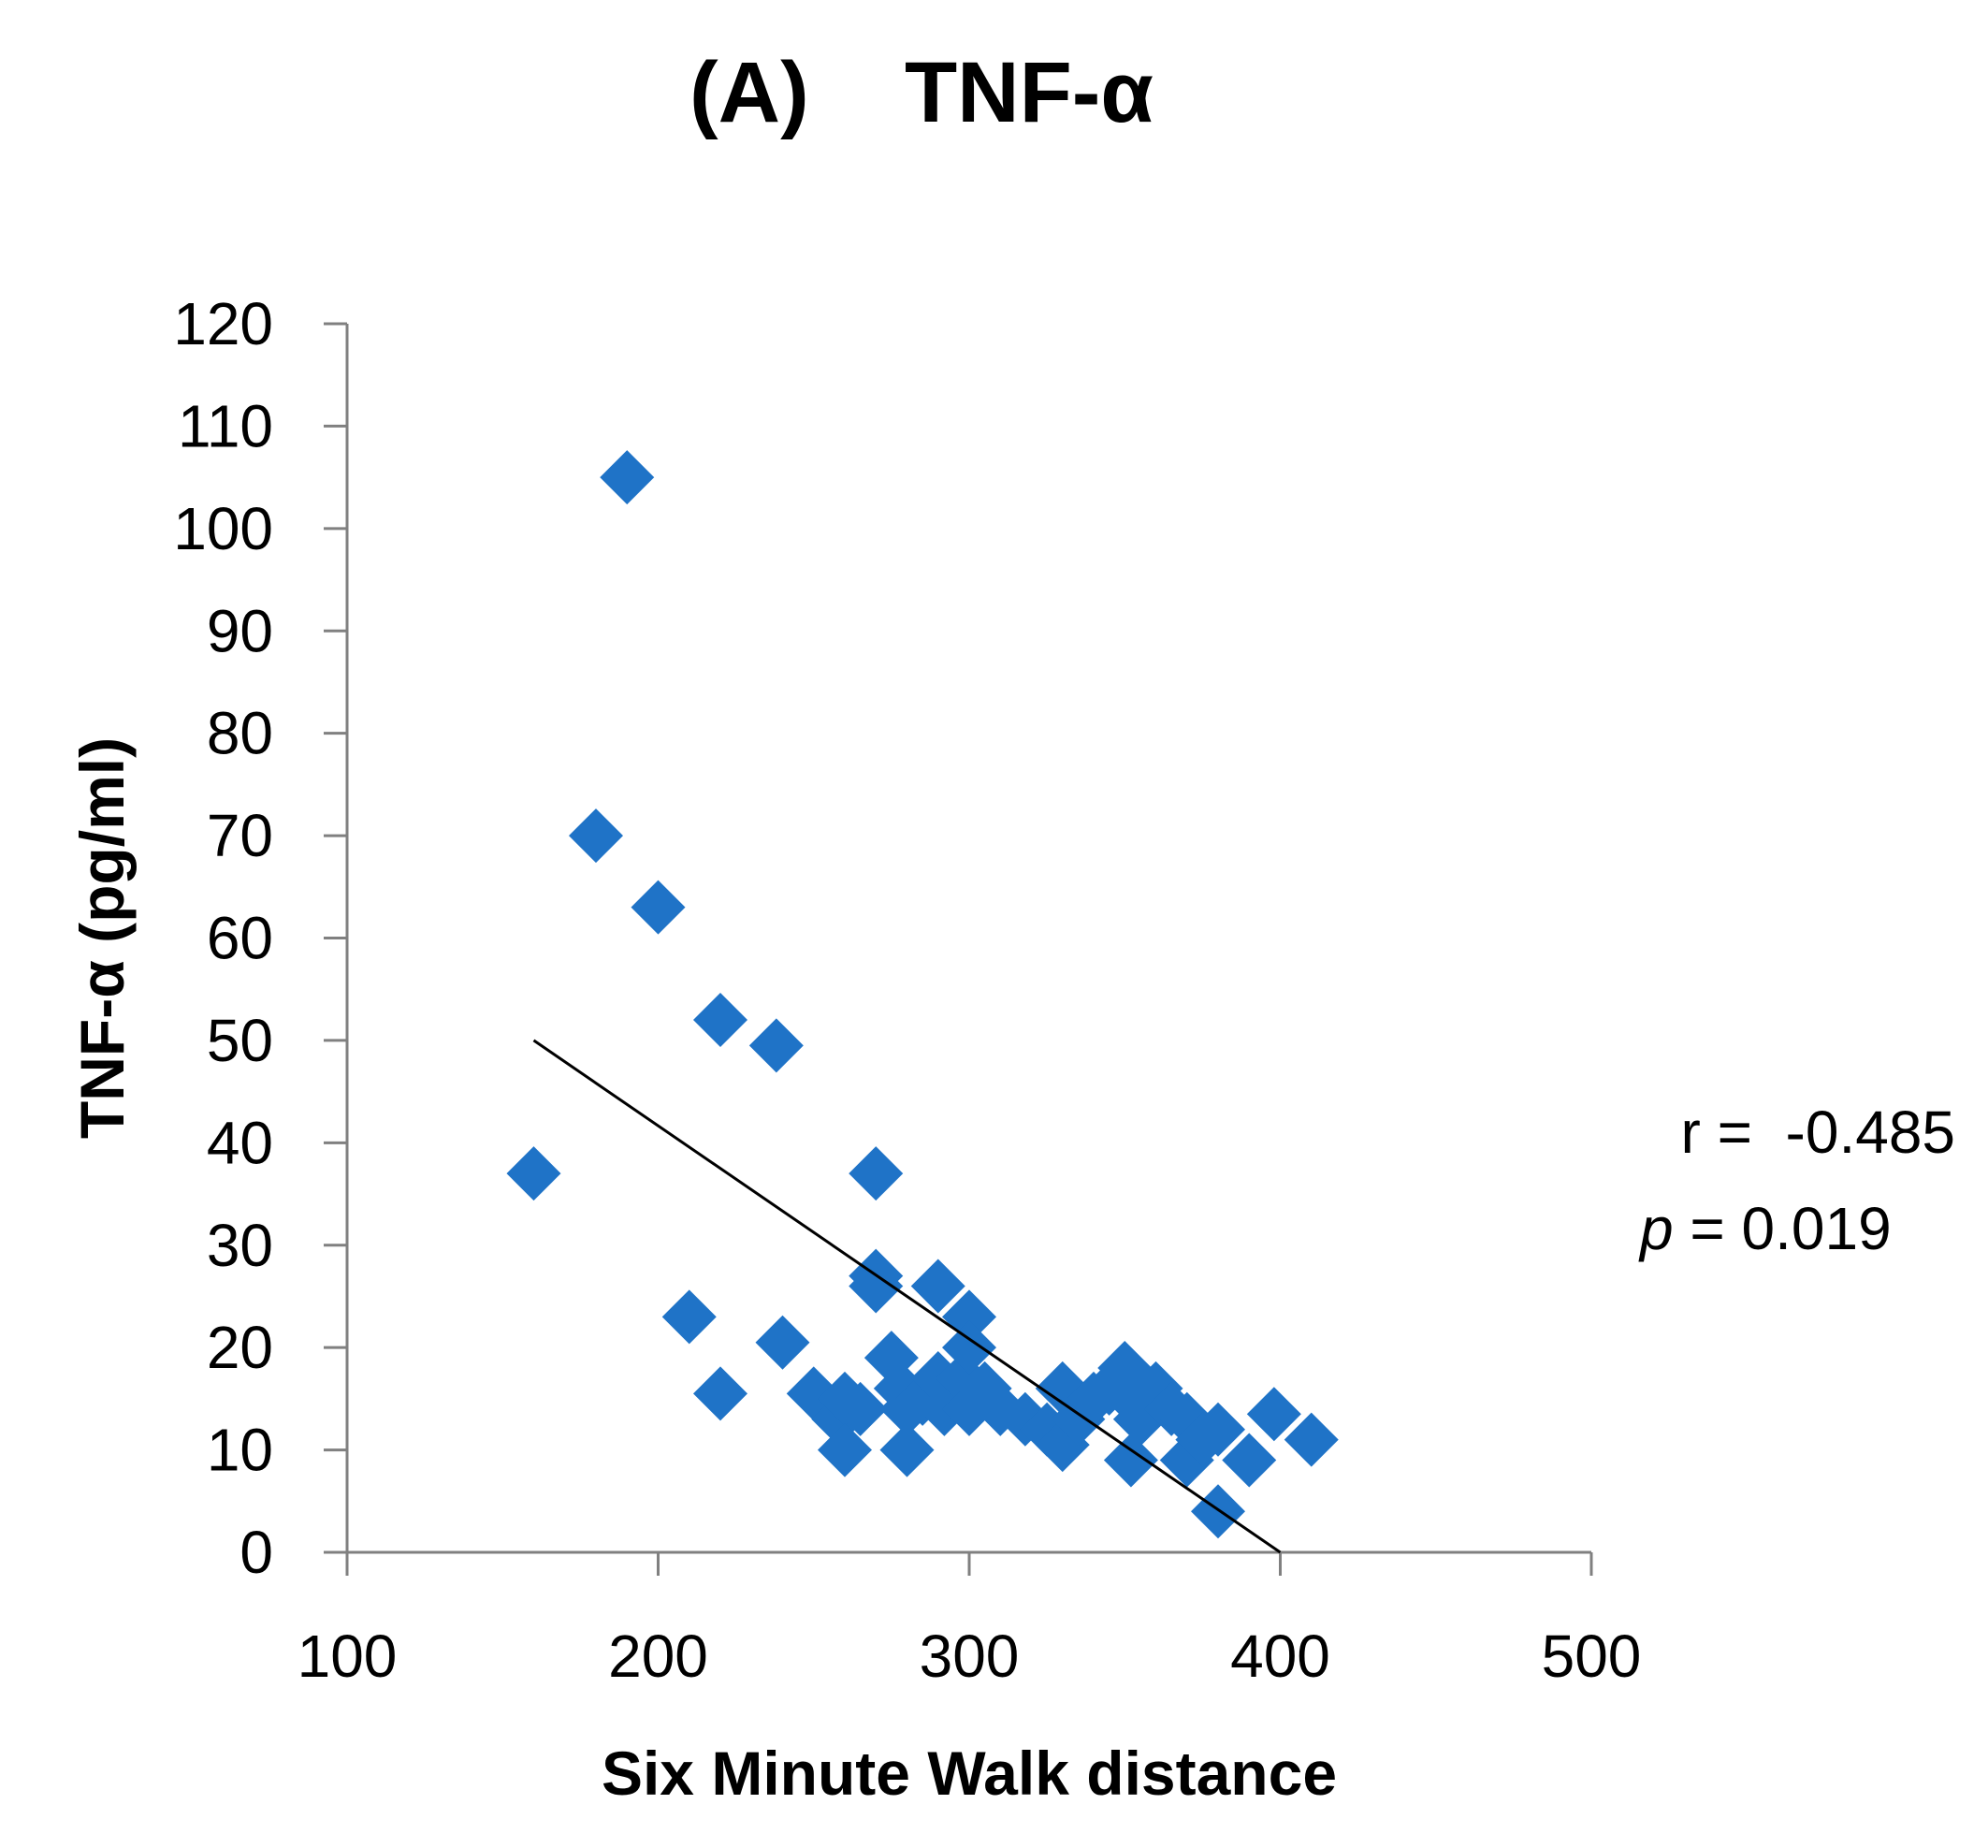  What do you see at coordinates (969, 1773) in the screenshot?
I see `x-axis-title: Six Minute Walk distance` at bounding box center [969, 1773].